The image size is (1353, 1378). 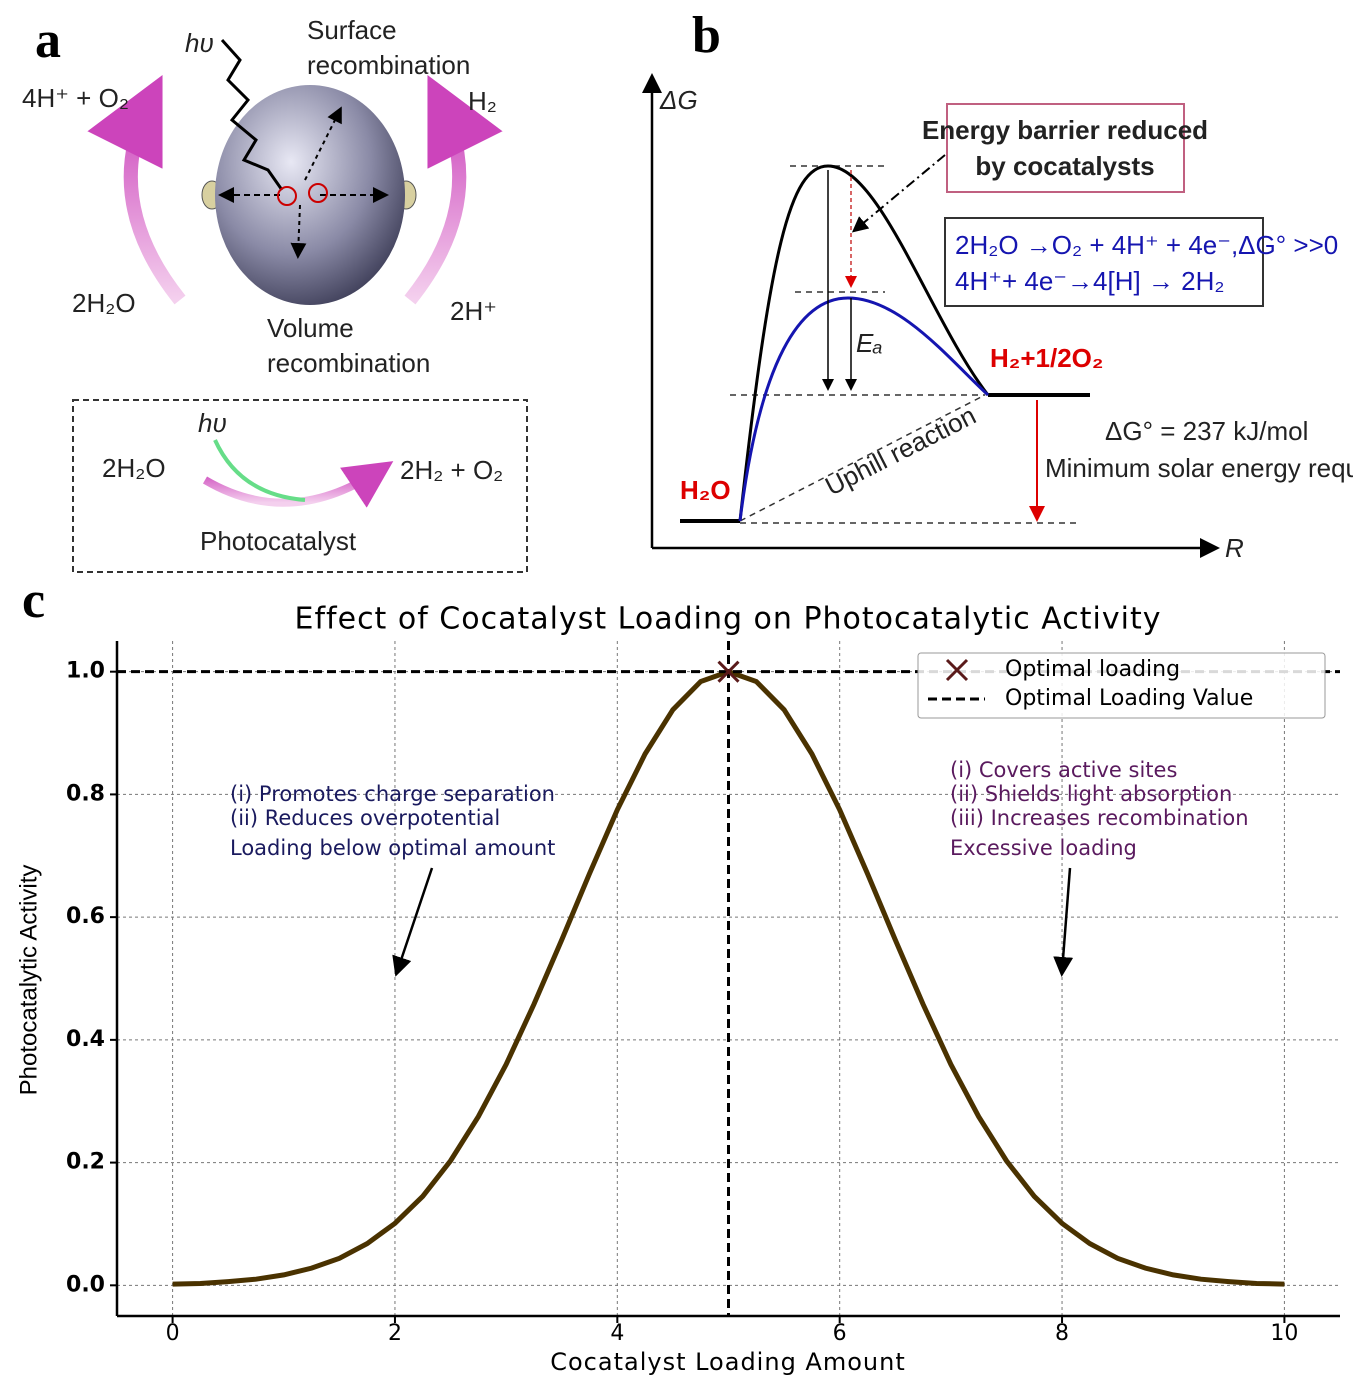 What do you see at coordinates (1092, 669) in the screenshot?
I see `legend-label: Optimal loading` at bounding box center [1092, 669].